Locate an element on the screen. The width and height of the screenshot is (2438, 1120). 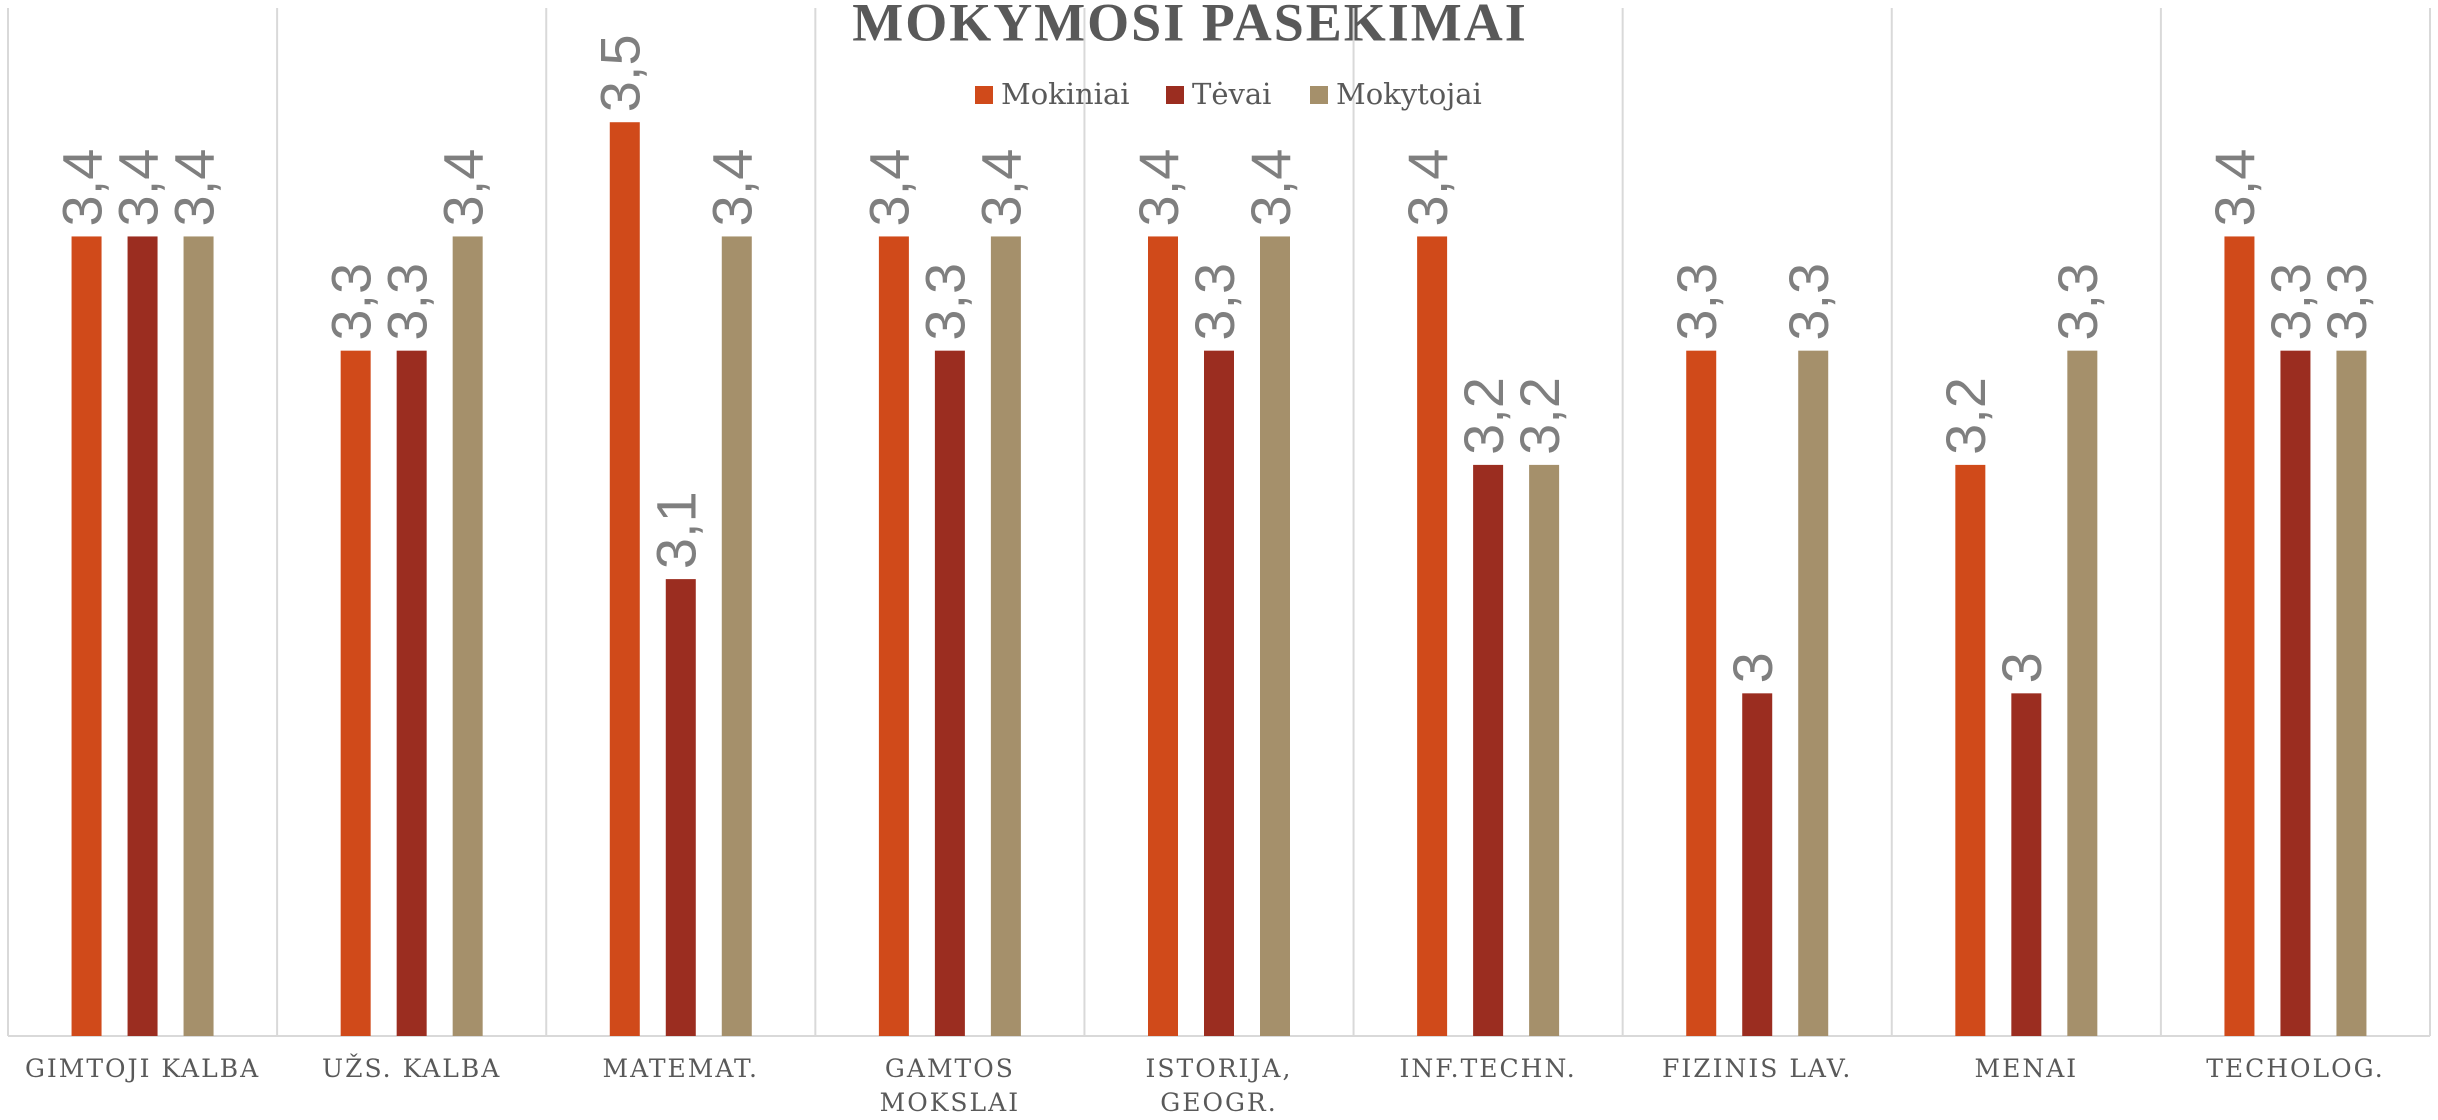
legend-label: Tėvai is located at coordinates (1231, 94).